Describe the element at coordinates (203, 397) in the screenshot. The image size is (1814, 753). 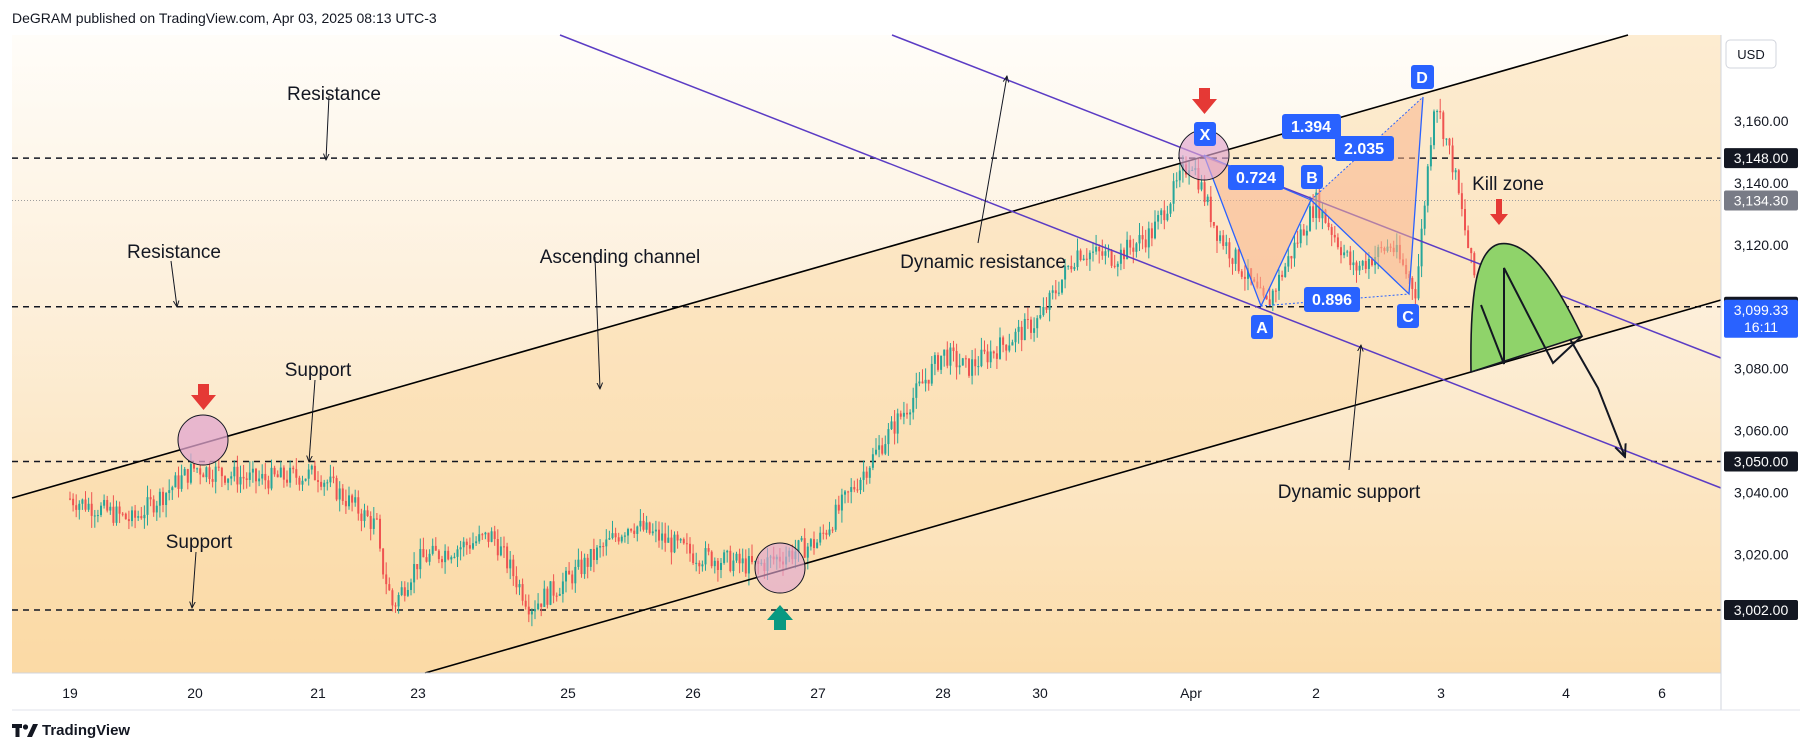
I see `red-arrow-down-left-icon` at that location.